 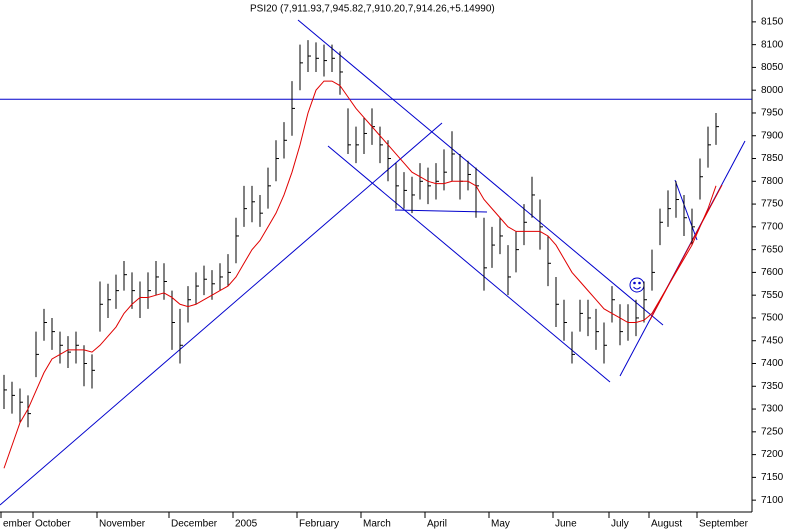 What do you see at coordinates (724, 524) in the screenshot?
I see `x-tick-label: September` at bounding box center [724, 524].